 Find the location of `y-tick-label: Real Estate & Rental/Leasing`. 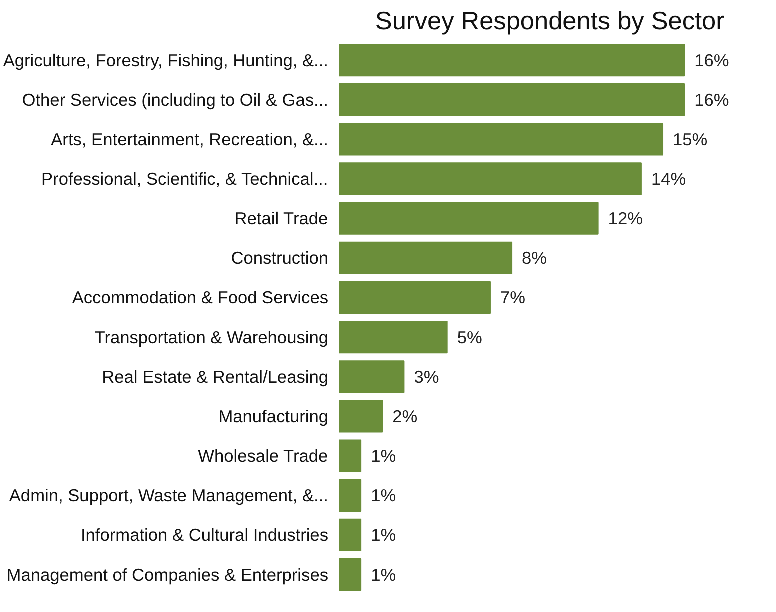

y-tick-label: Real Estate & Rental/Leasing is located at coordinates (215, 376).